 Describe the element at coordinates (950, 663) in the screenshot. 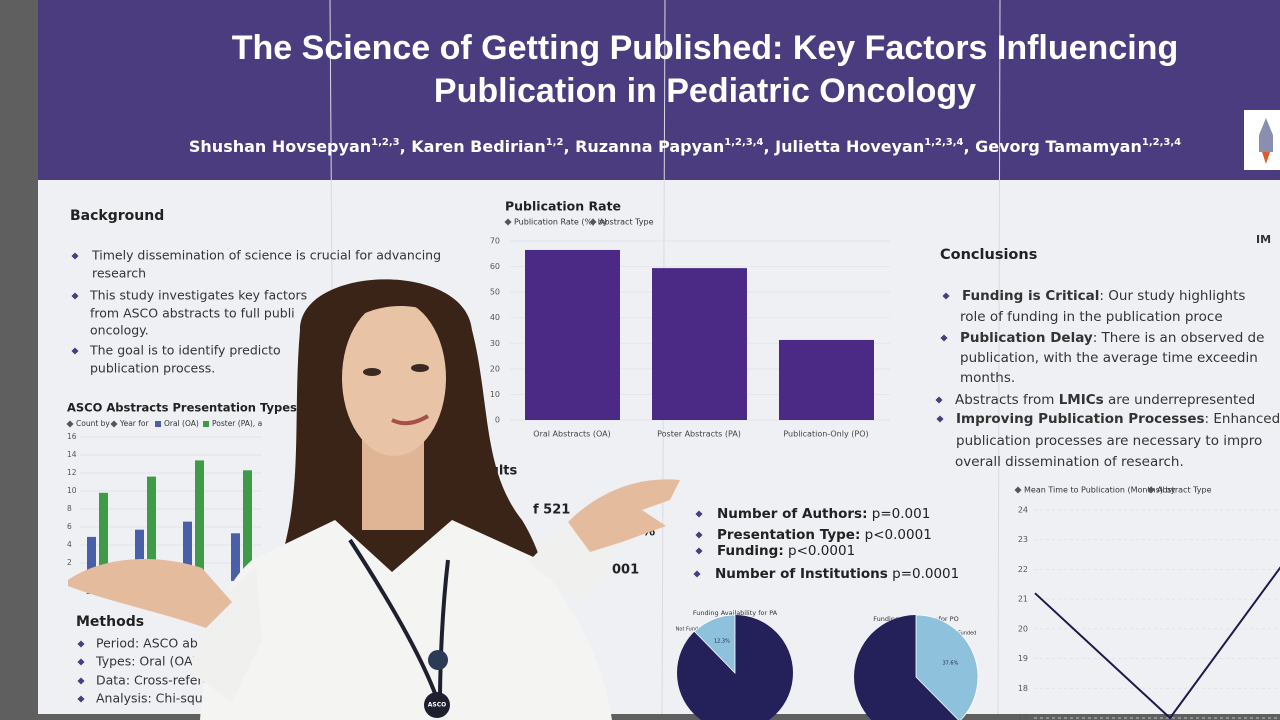

I see `pie-value-label: 37.6%` at that location.